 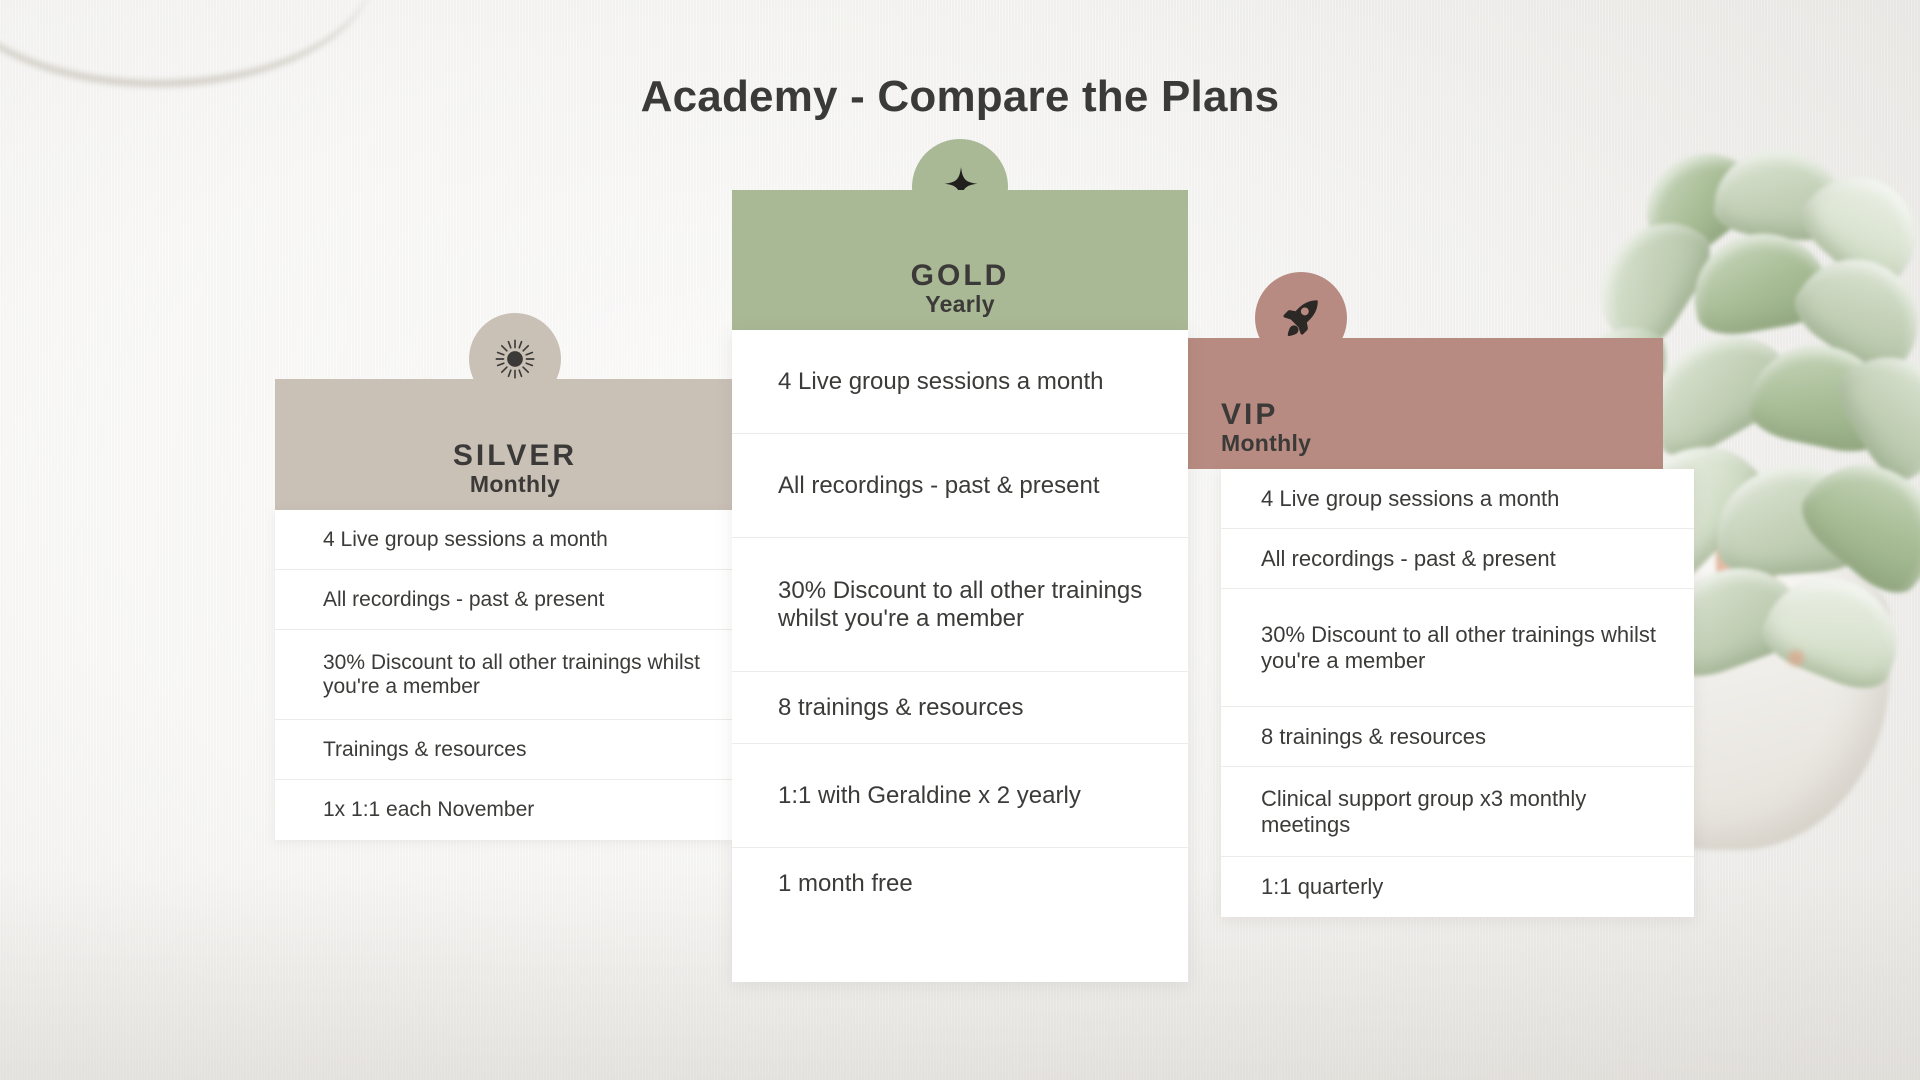 I want to click on silver-feature-item: All recordings - past & present, so click(x=504, y=600).